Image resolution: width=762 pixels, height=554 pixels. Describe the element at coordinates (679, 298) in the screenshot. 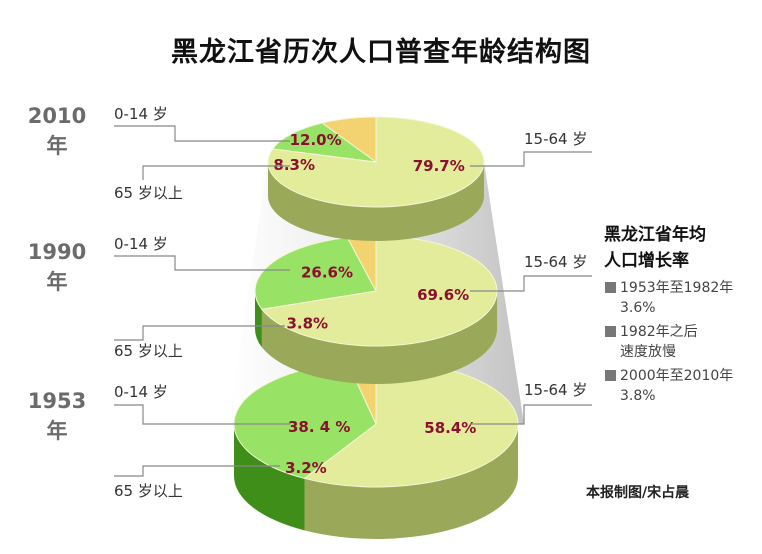

I see `note-1953-1982: 1953年至1982年 3.6%` at that location.